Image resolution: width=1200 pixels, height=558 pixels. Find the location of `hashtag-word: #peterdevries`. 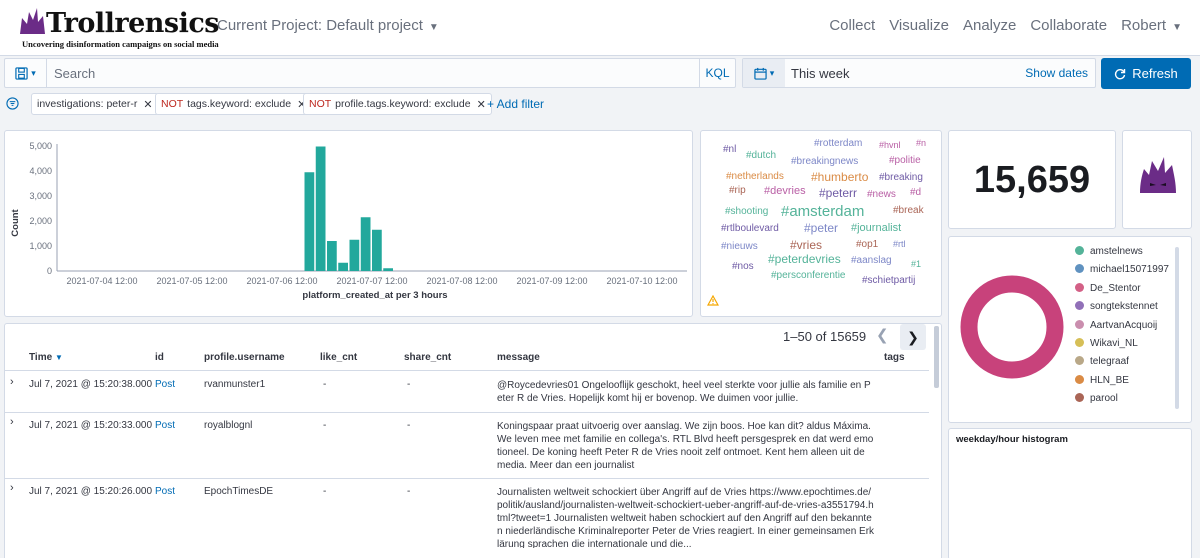

hashtag-word: #peterdevries is located at coordinates (804, 259).